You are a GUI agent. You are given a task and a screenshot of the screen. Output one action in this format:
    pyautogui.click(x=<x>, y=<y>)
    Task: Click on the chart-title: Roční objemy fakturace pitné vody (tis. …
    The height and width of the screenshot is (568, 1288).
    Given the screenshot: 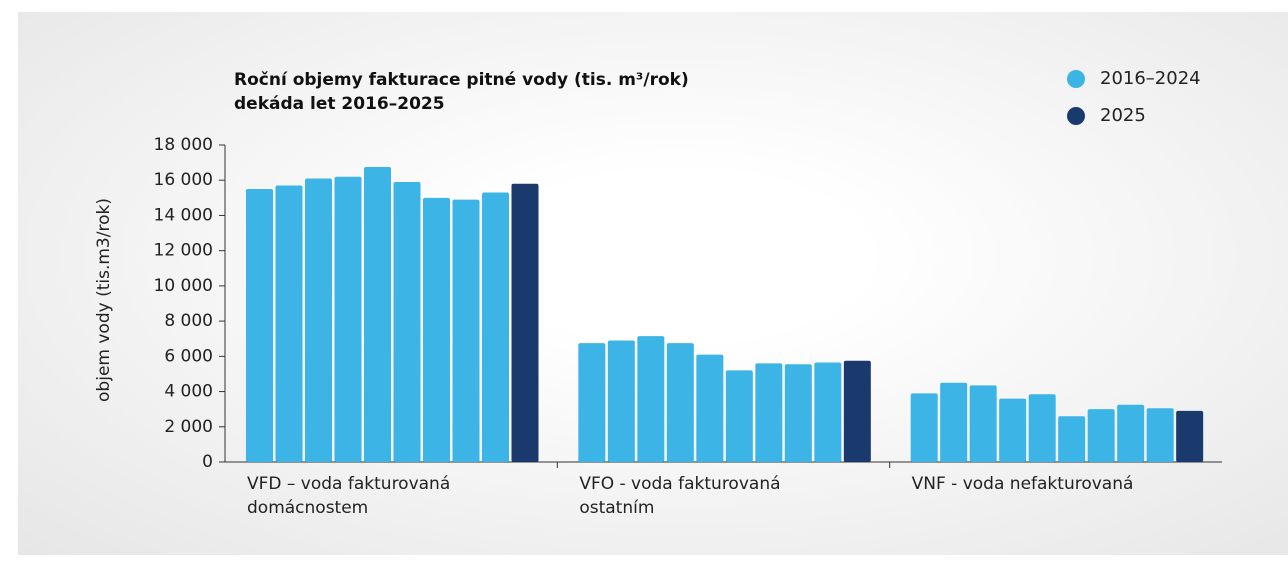 What is the action you would take?
    pyautogui.click(x=461, y=80)
    